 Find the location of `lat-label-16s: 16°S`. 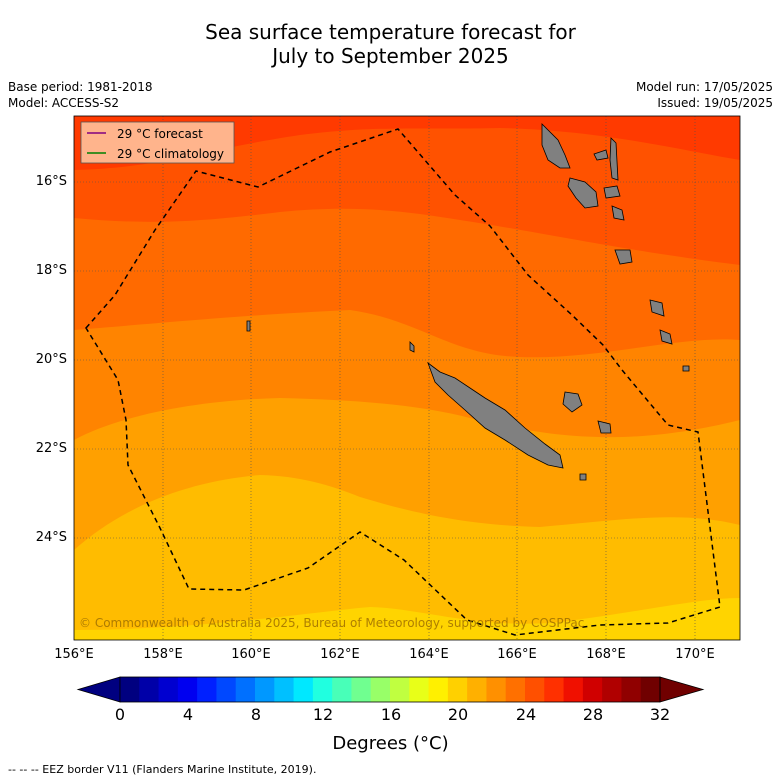

lat-label-16s: 16°S is located at coordinates (51, 181).